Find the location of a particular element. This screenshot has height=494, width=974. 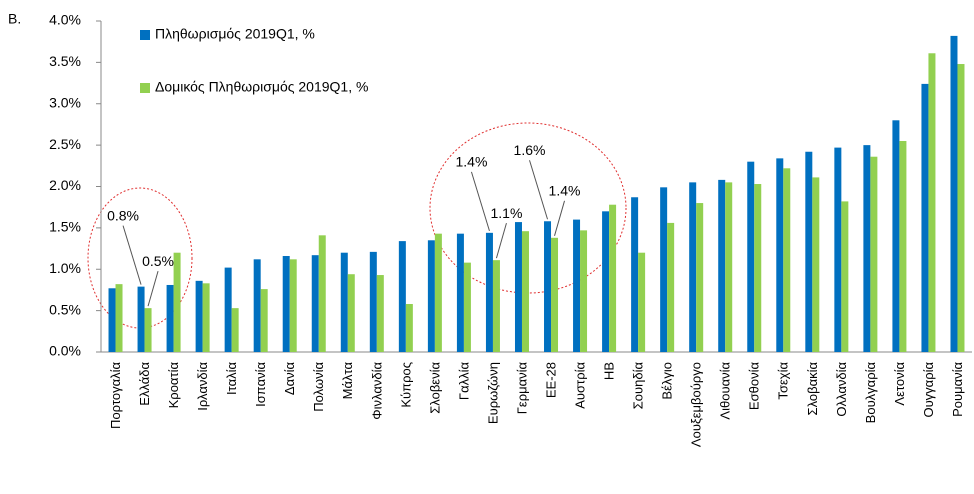

data-label: 0.8% is located at coordinates (123, 215).